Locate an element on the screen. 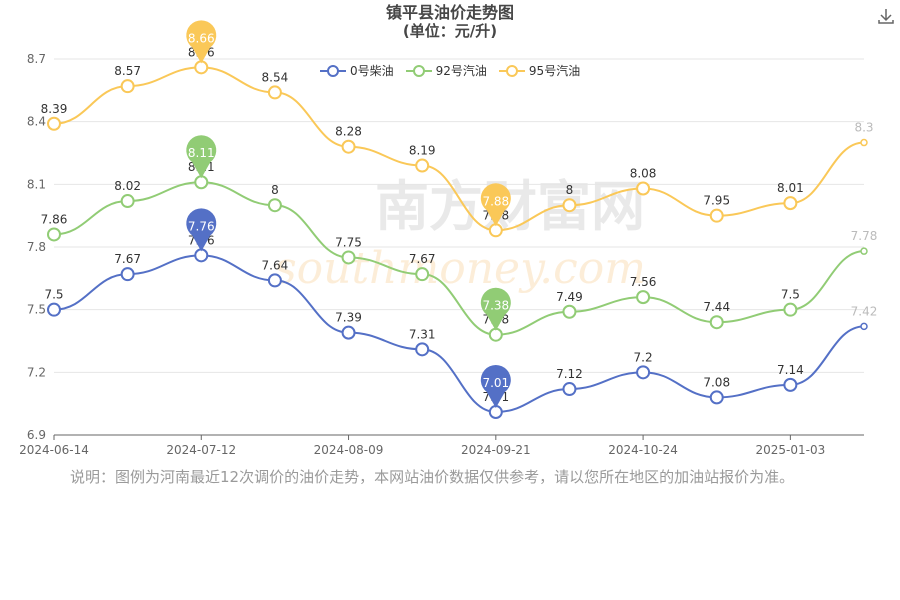 The image size is (900, 600). x-tick-label: 2024-07-12 is located at coordinates (201, 450).